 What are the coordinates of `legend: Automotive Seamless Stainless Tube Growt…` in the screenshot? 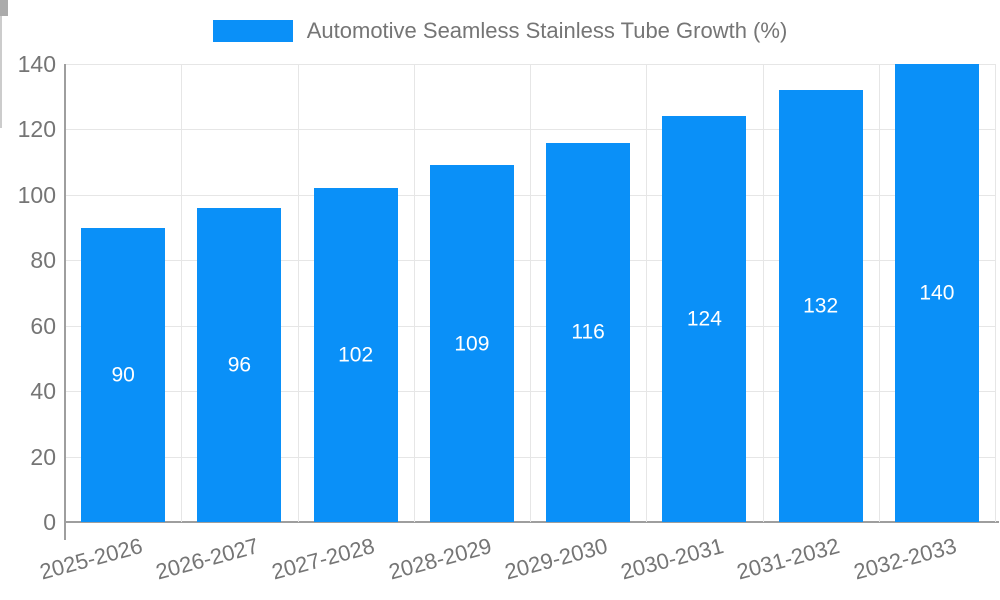 It's located at (500, 31).